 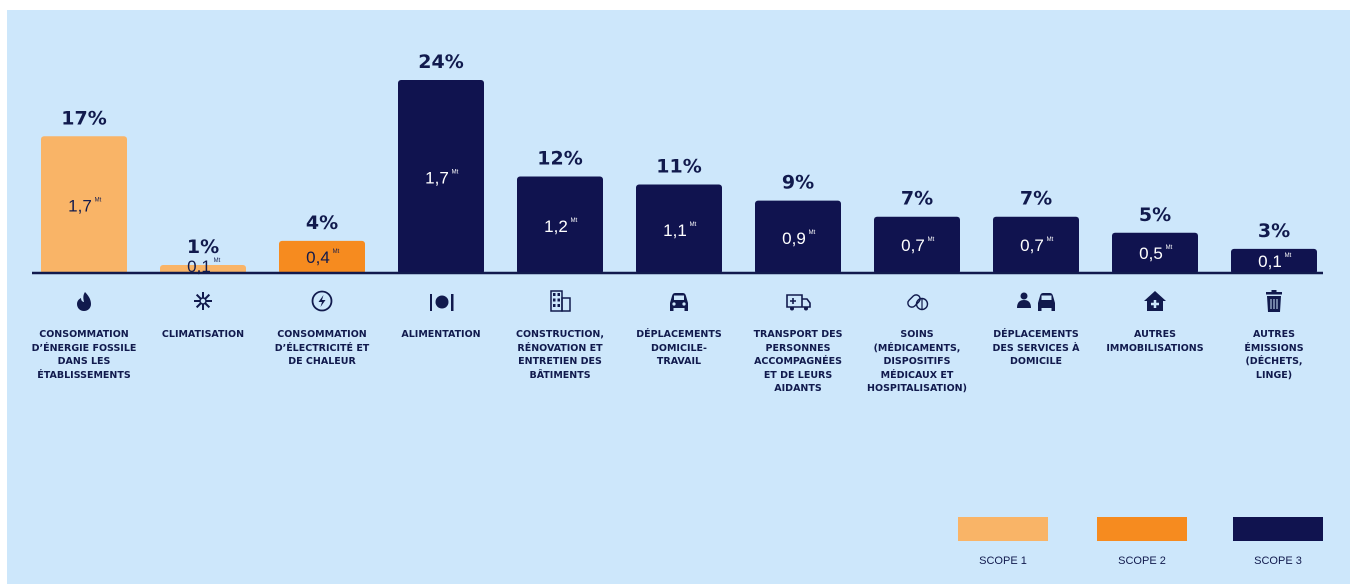 I want to click on ambulance-icon, so click(x=798, y=302).